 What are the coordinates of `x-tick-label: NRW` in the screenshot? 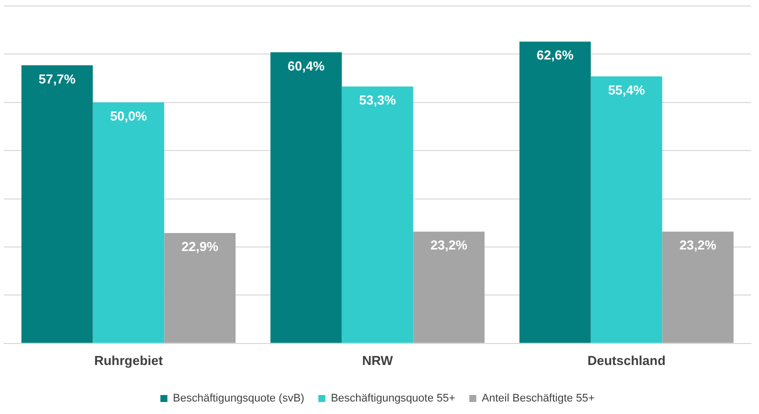 It's located at (378, 360).